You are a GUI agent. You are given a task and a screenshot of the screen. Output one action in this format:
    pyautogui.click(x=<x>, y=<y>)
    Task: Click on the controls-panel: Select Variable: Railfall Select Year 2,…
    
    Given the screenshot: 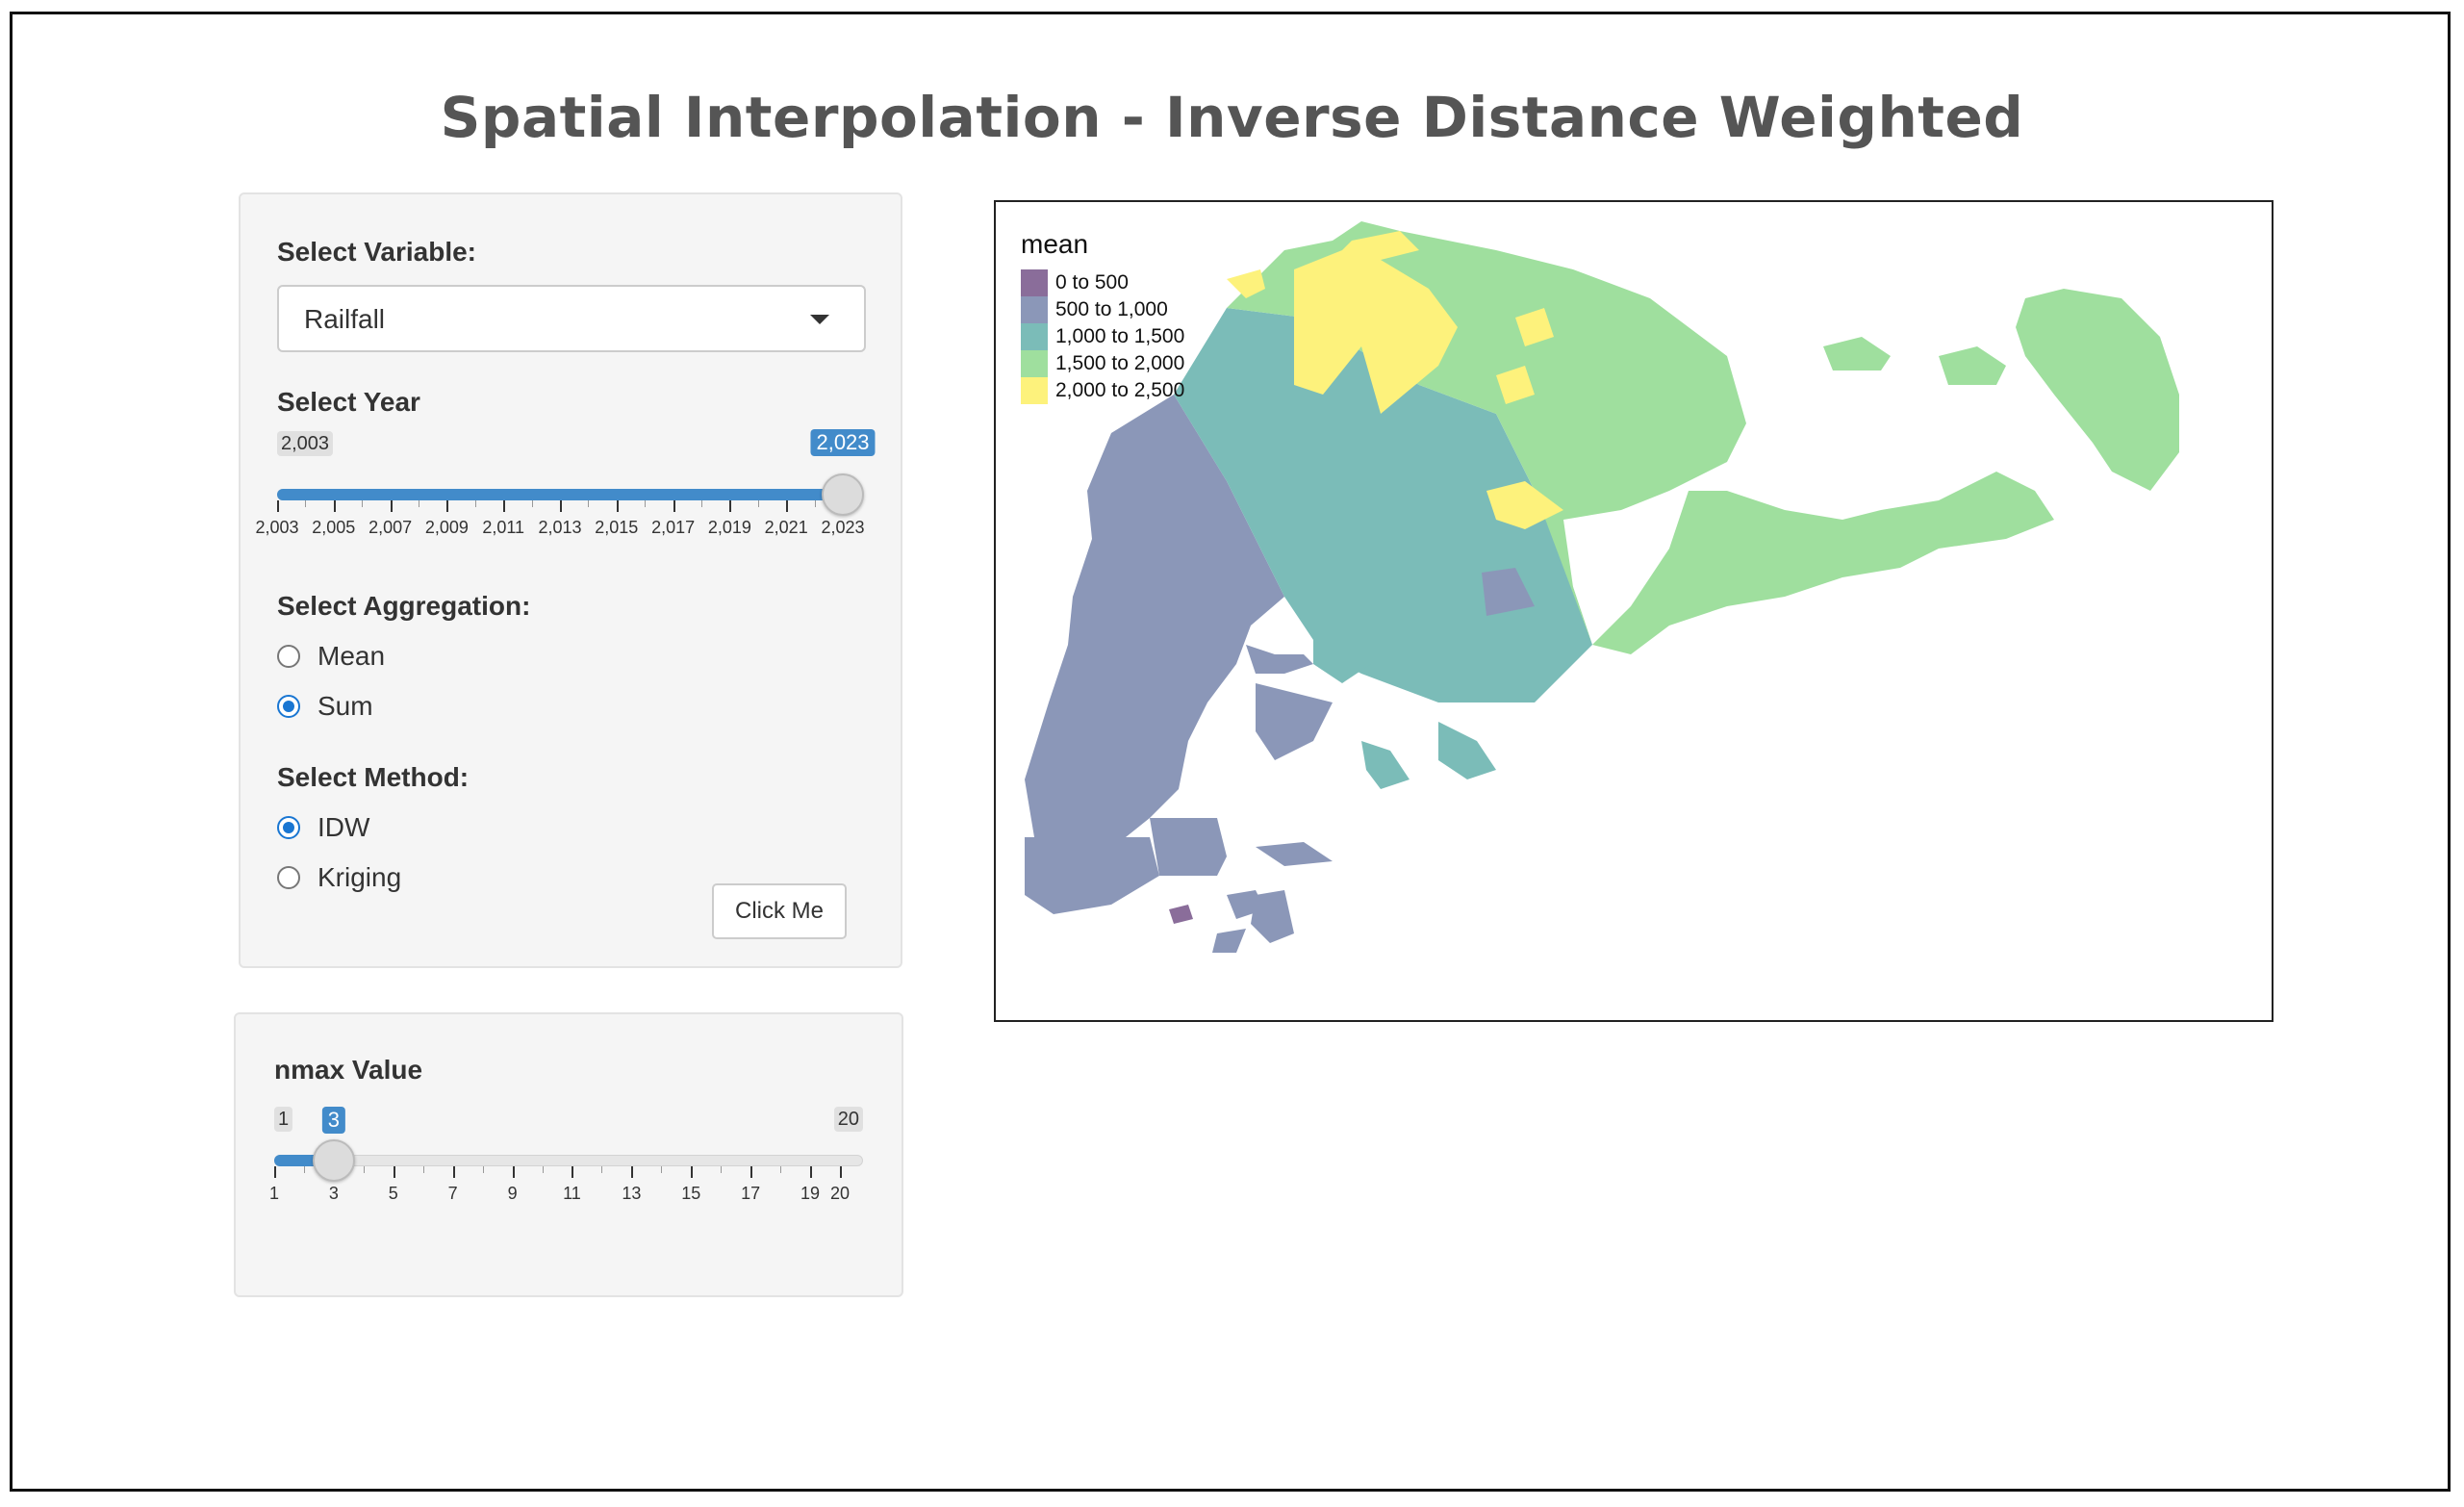 What is the action you would take?
    pyautogui.click(x=570, y=580)
    